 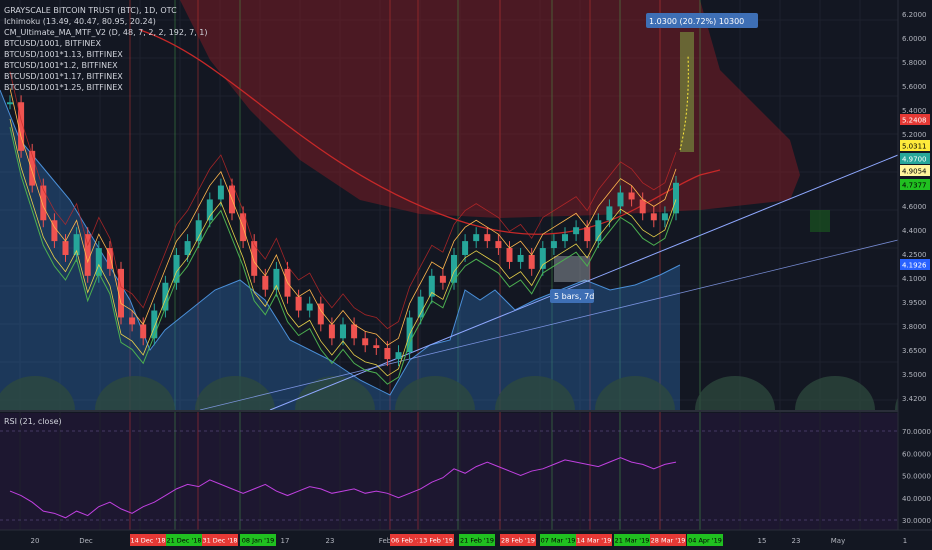 I want to click on price-tag-label: 4.9700, so click(x=914, y=160).